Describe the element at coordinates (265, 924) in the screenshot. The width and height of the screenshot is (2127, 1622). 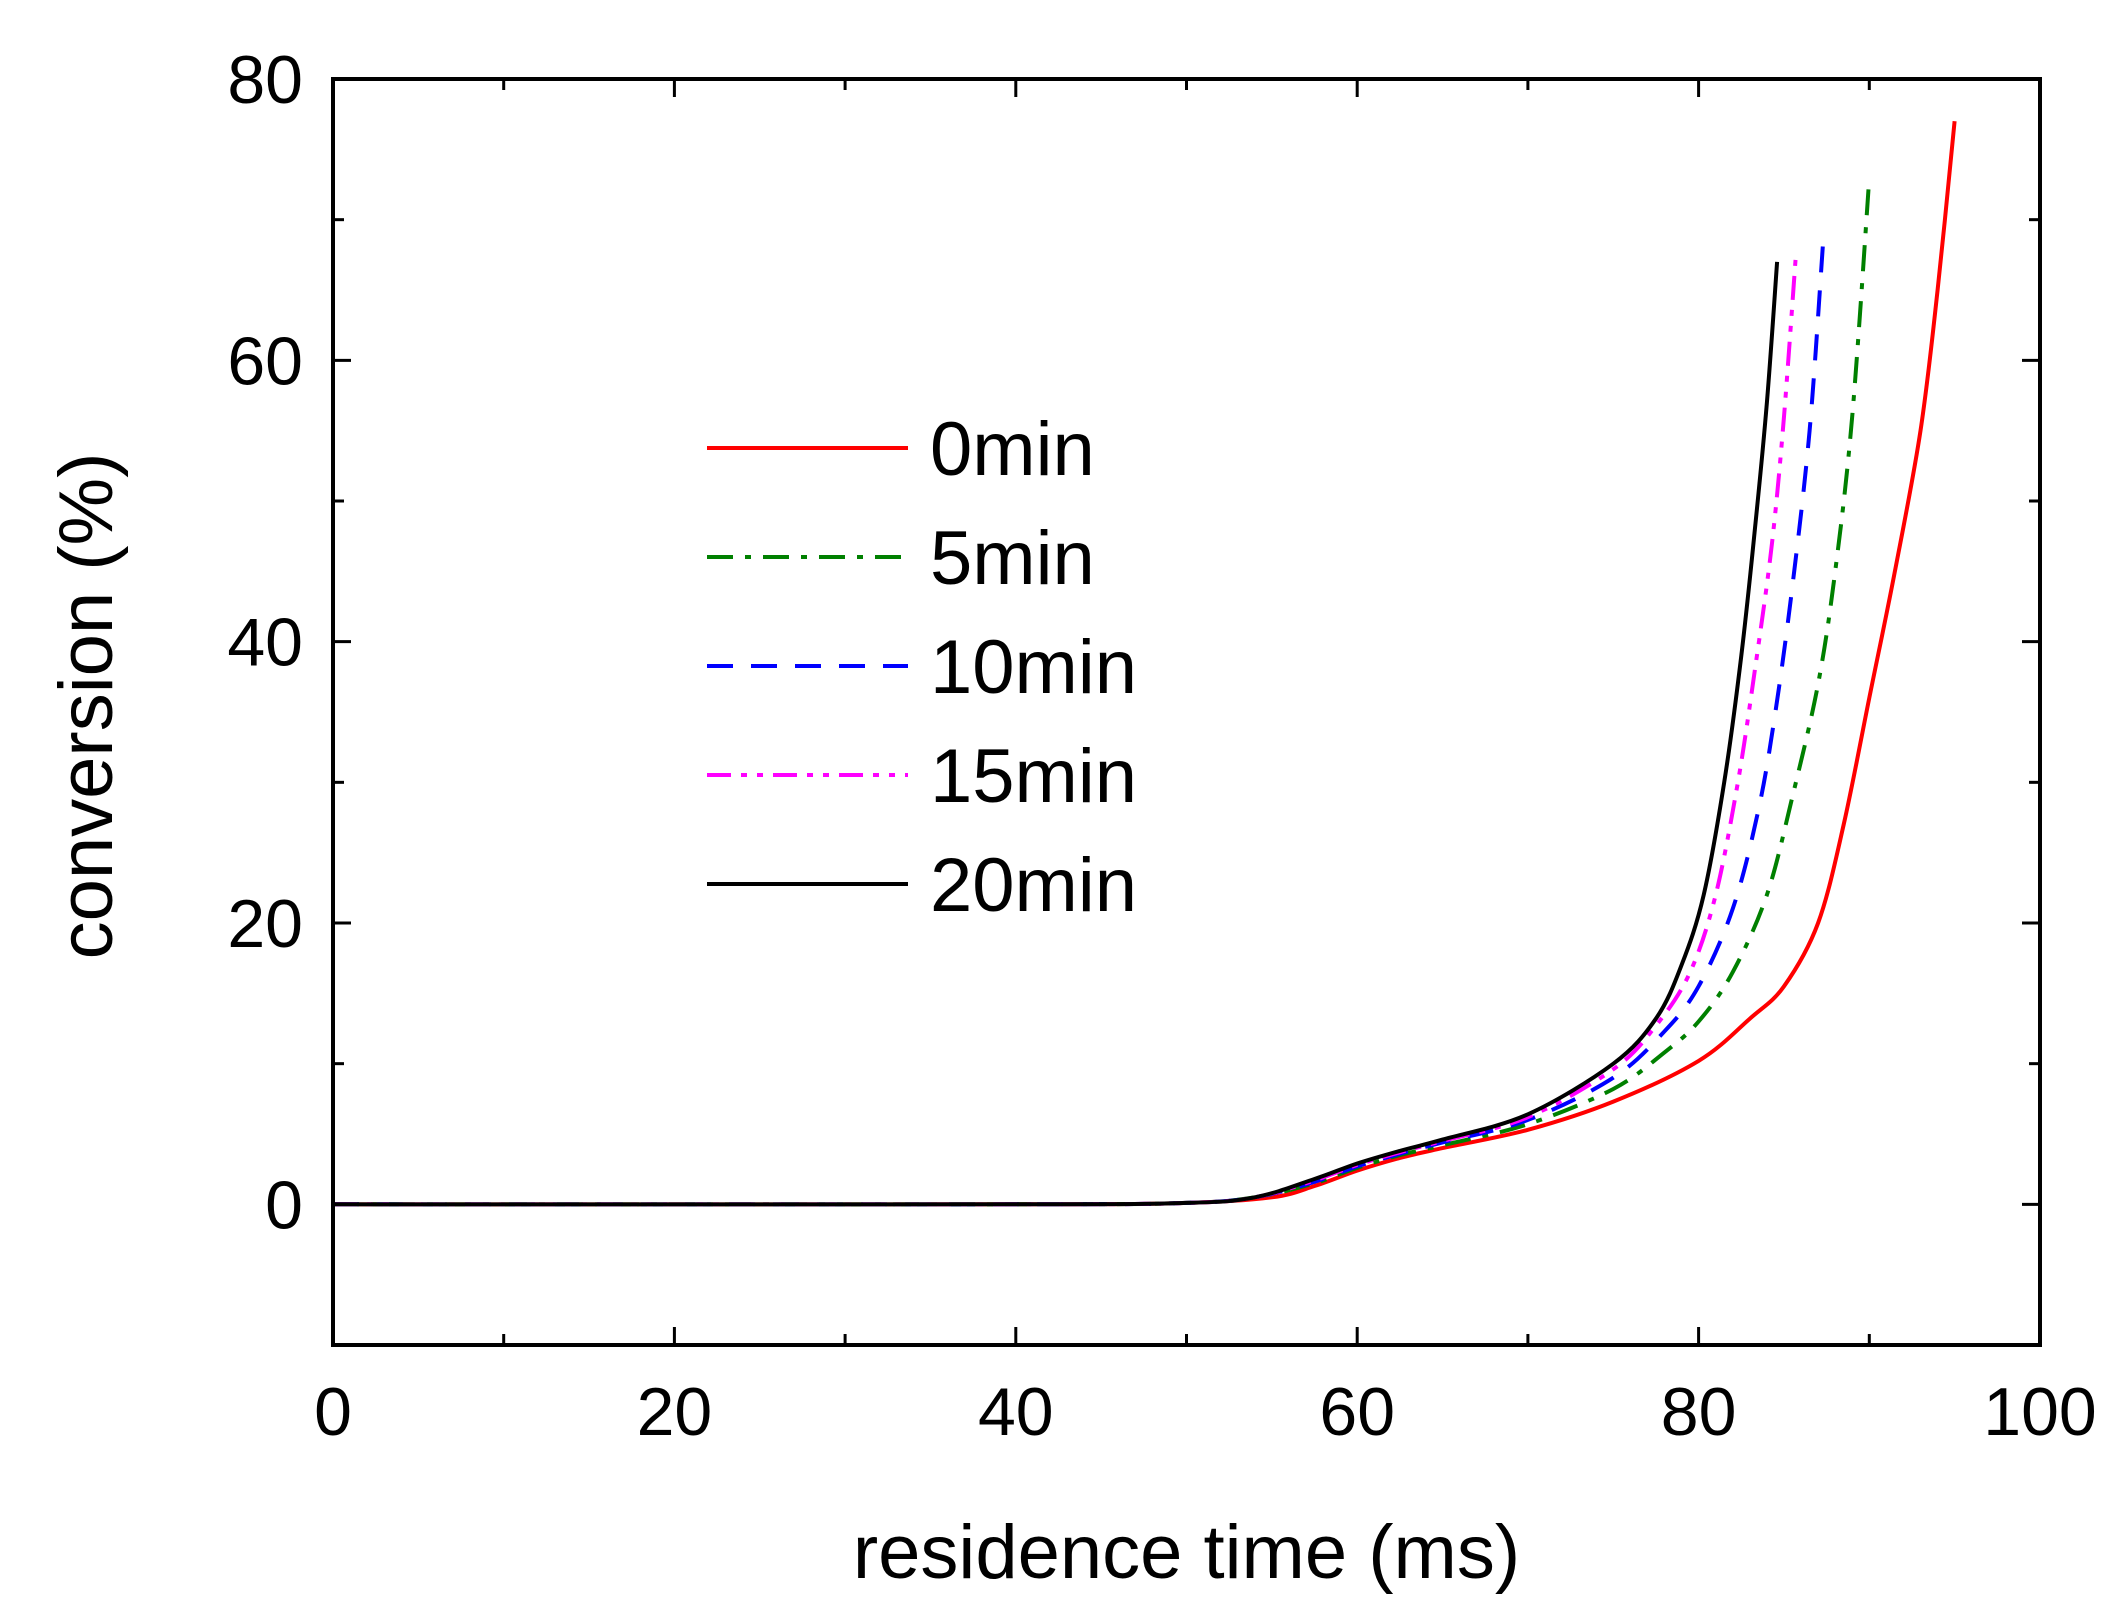
I see `y-tick-label: 20` at that location.